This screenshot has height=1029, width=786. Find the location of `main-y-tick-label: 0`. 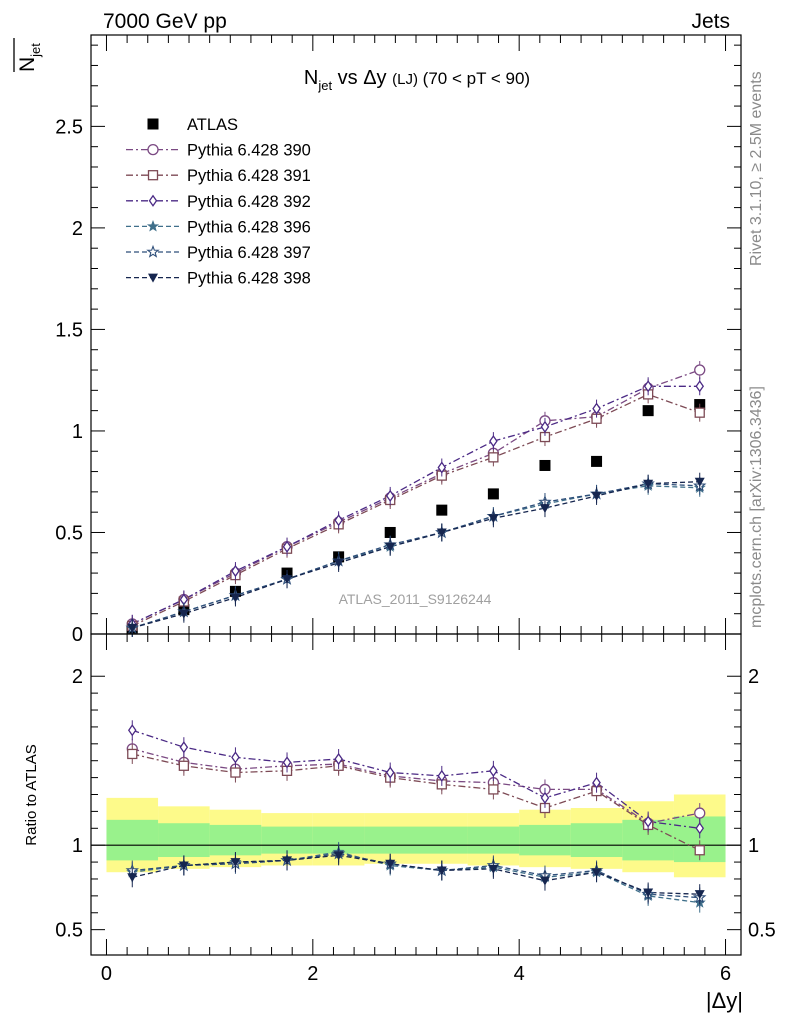

main-y-tick-label: 0 is located at coordinates (77, 635).